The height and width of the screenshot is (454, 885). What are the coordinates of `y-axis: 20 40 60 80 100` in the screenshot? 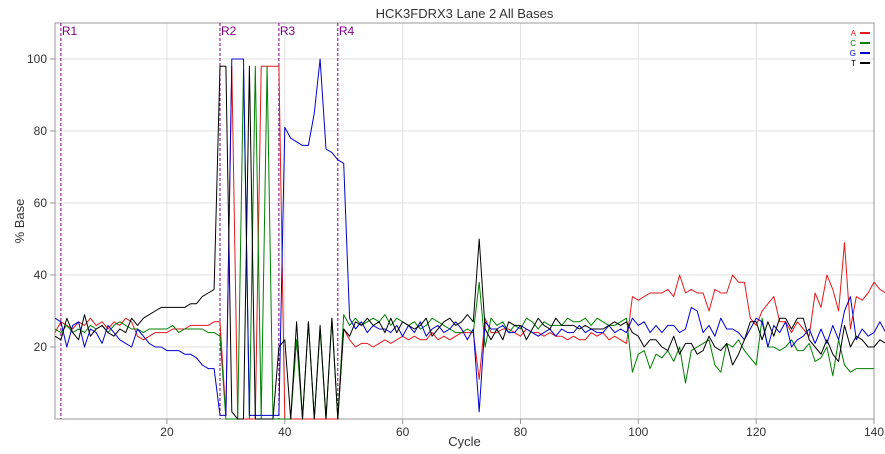 It's located at (41, 203).